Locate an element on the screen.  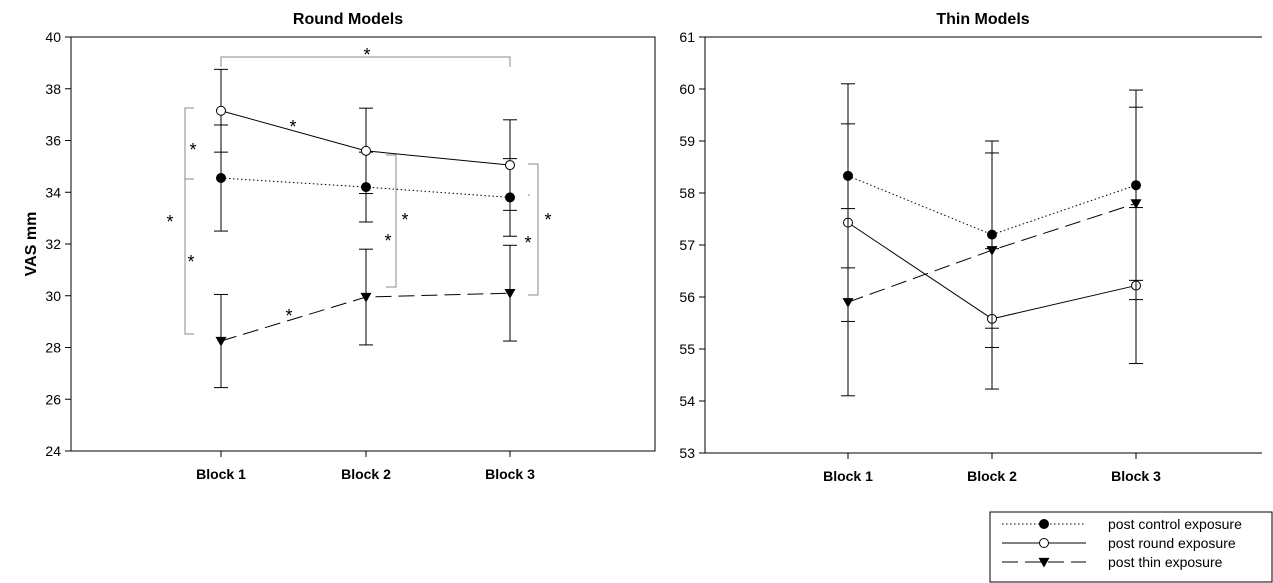
y-tick-label: 55 is located at coordinates (687, 349).